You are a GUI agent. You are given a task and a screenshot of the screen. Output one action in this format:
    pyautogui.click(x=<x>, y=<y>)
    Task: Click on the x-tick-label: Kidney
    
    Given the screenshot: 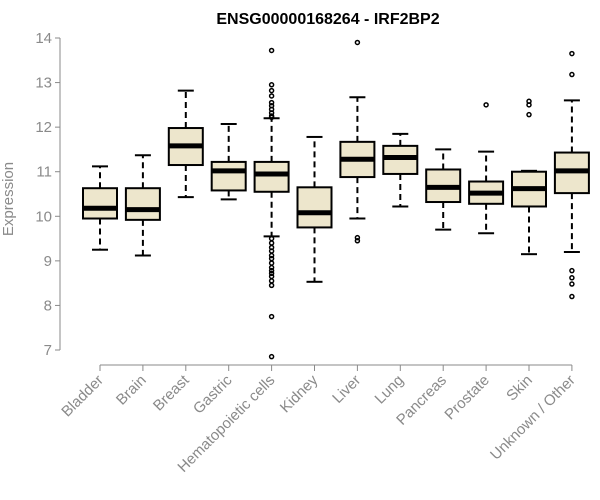 What is the action you would take?
    pyautogui.click(x=299, y=393)
    